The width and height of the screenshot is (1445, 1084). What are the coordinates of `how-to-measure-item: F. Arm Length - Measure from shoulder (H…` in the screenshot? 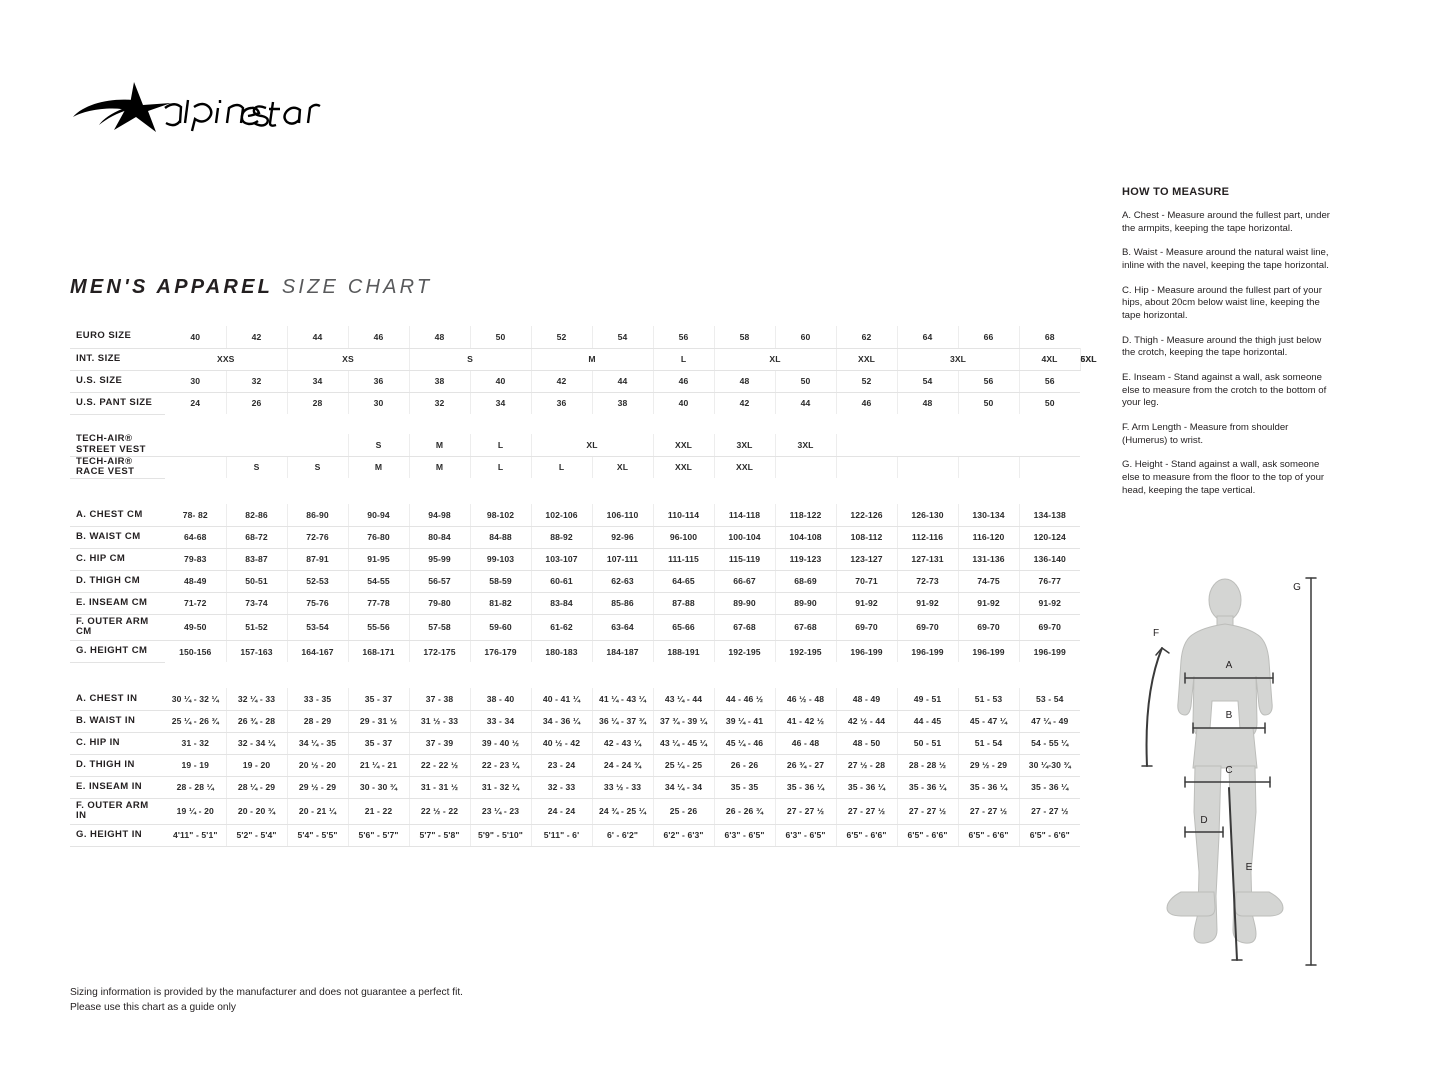 It's located at (1205, 433).